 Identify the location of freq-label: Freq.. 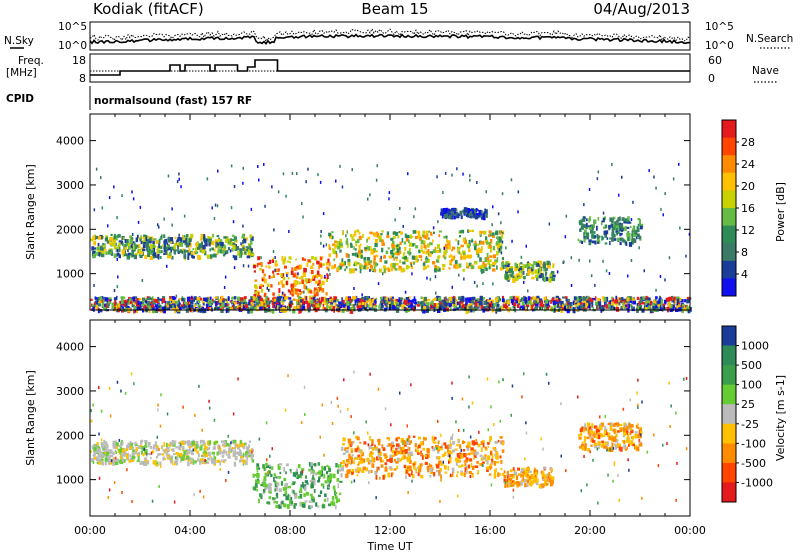
(31, 61).